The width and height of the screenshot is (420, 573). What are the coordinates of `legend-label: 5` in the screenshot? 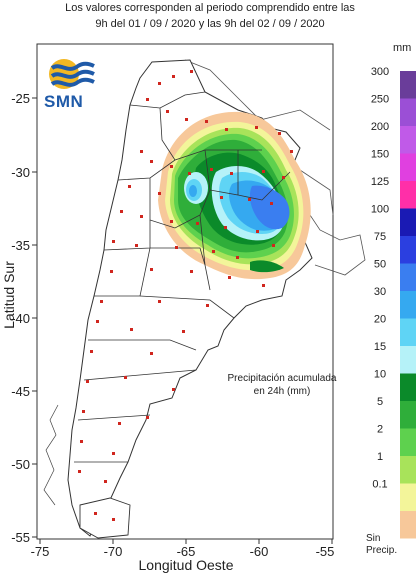 It's located at (380, 402).